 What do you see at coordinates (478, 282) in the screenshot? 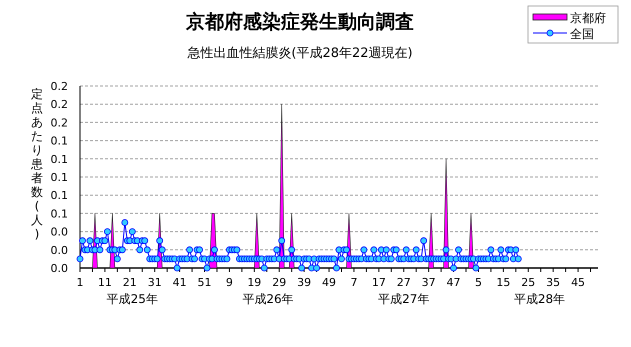
I see `x-tick-label: 5` at bounding box center [478, 282].